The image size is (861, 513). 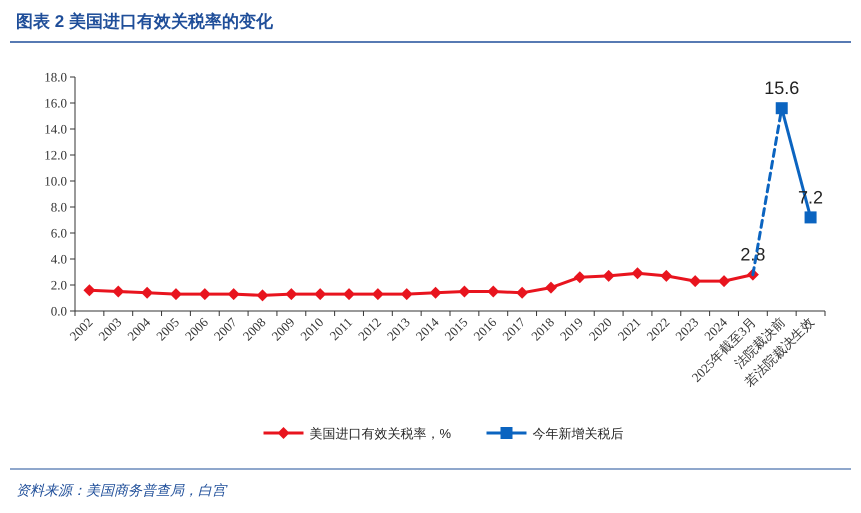 What do you see at coordinates (578, 433) in the screenshot?
I see `legend-label: 今年新增关税后` at bounding box center [578, 433].